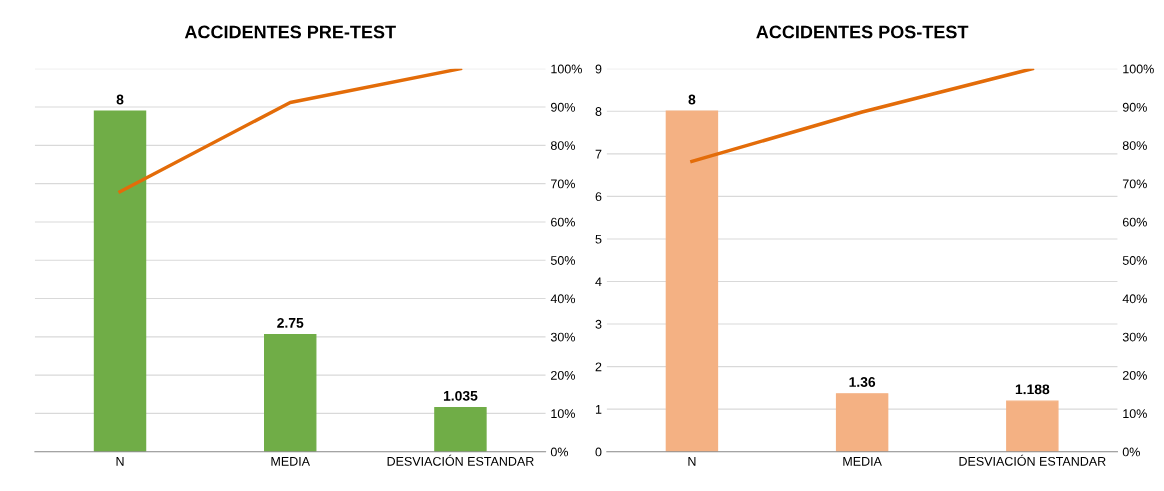 The image size is (1164, 491). I want to click on chart-title: ACCIDENTES POS-TEST, so click(862, 32).